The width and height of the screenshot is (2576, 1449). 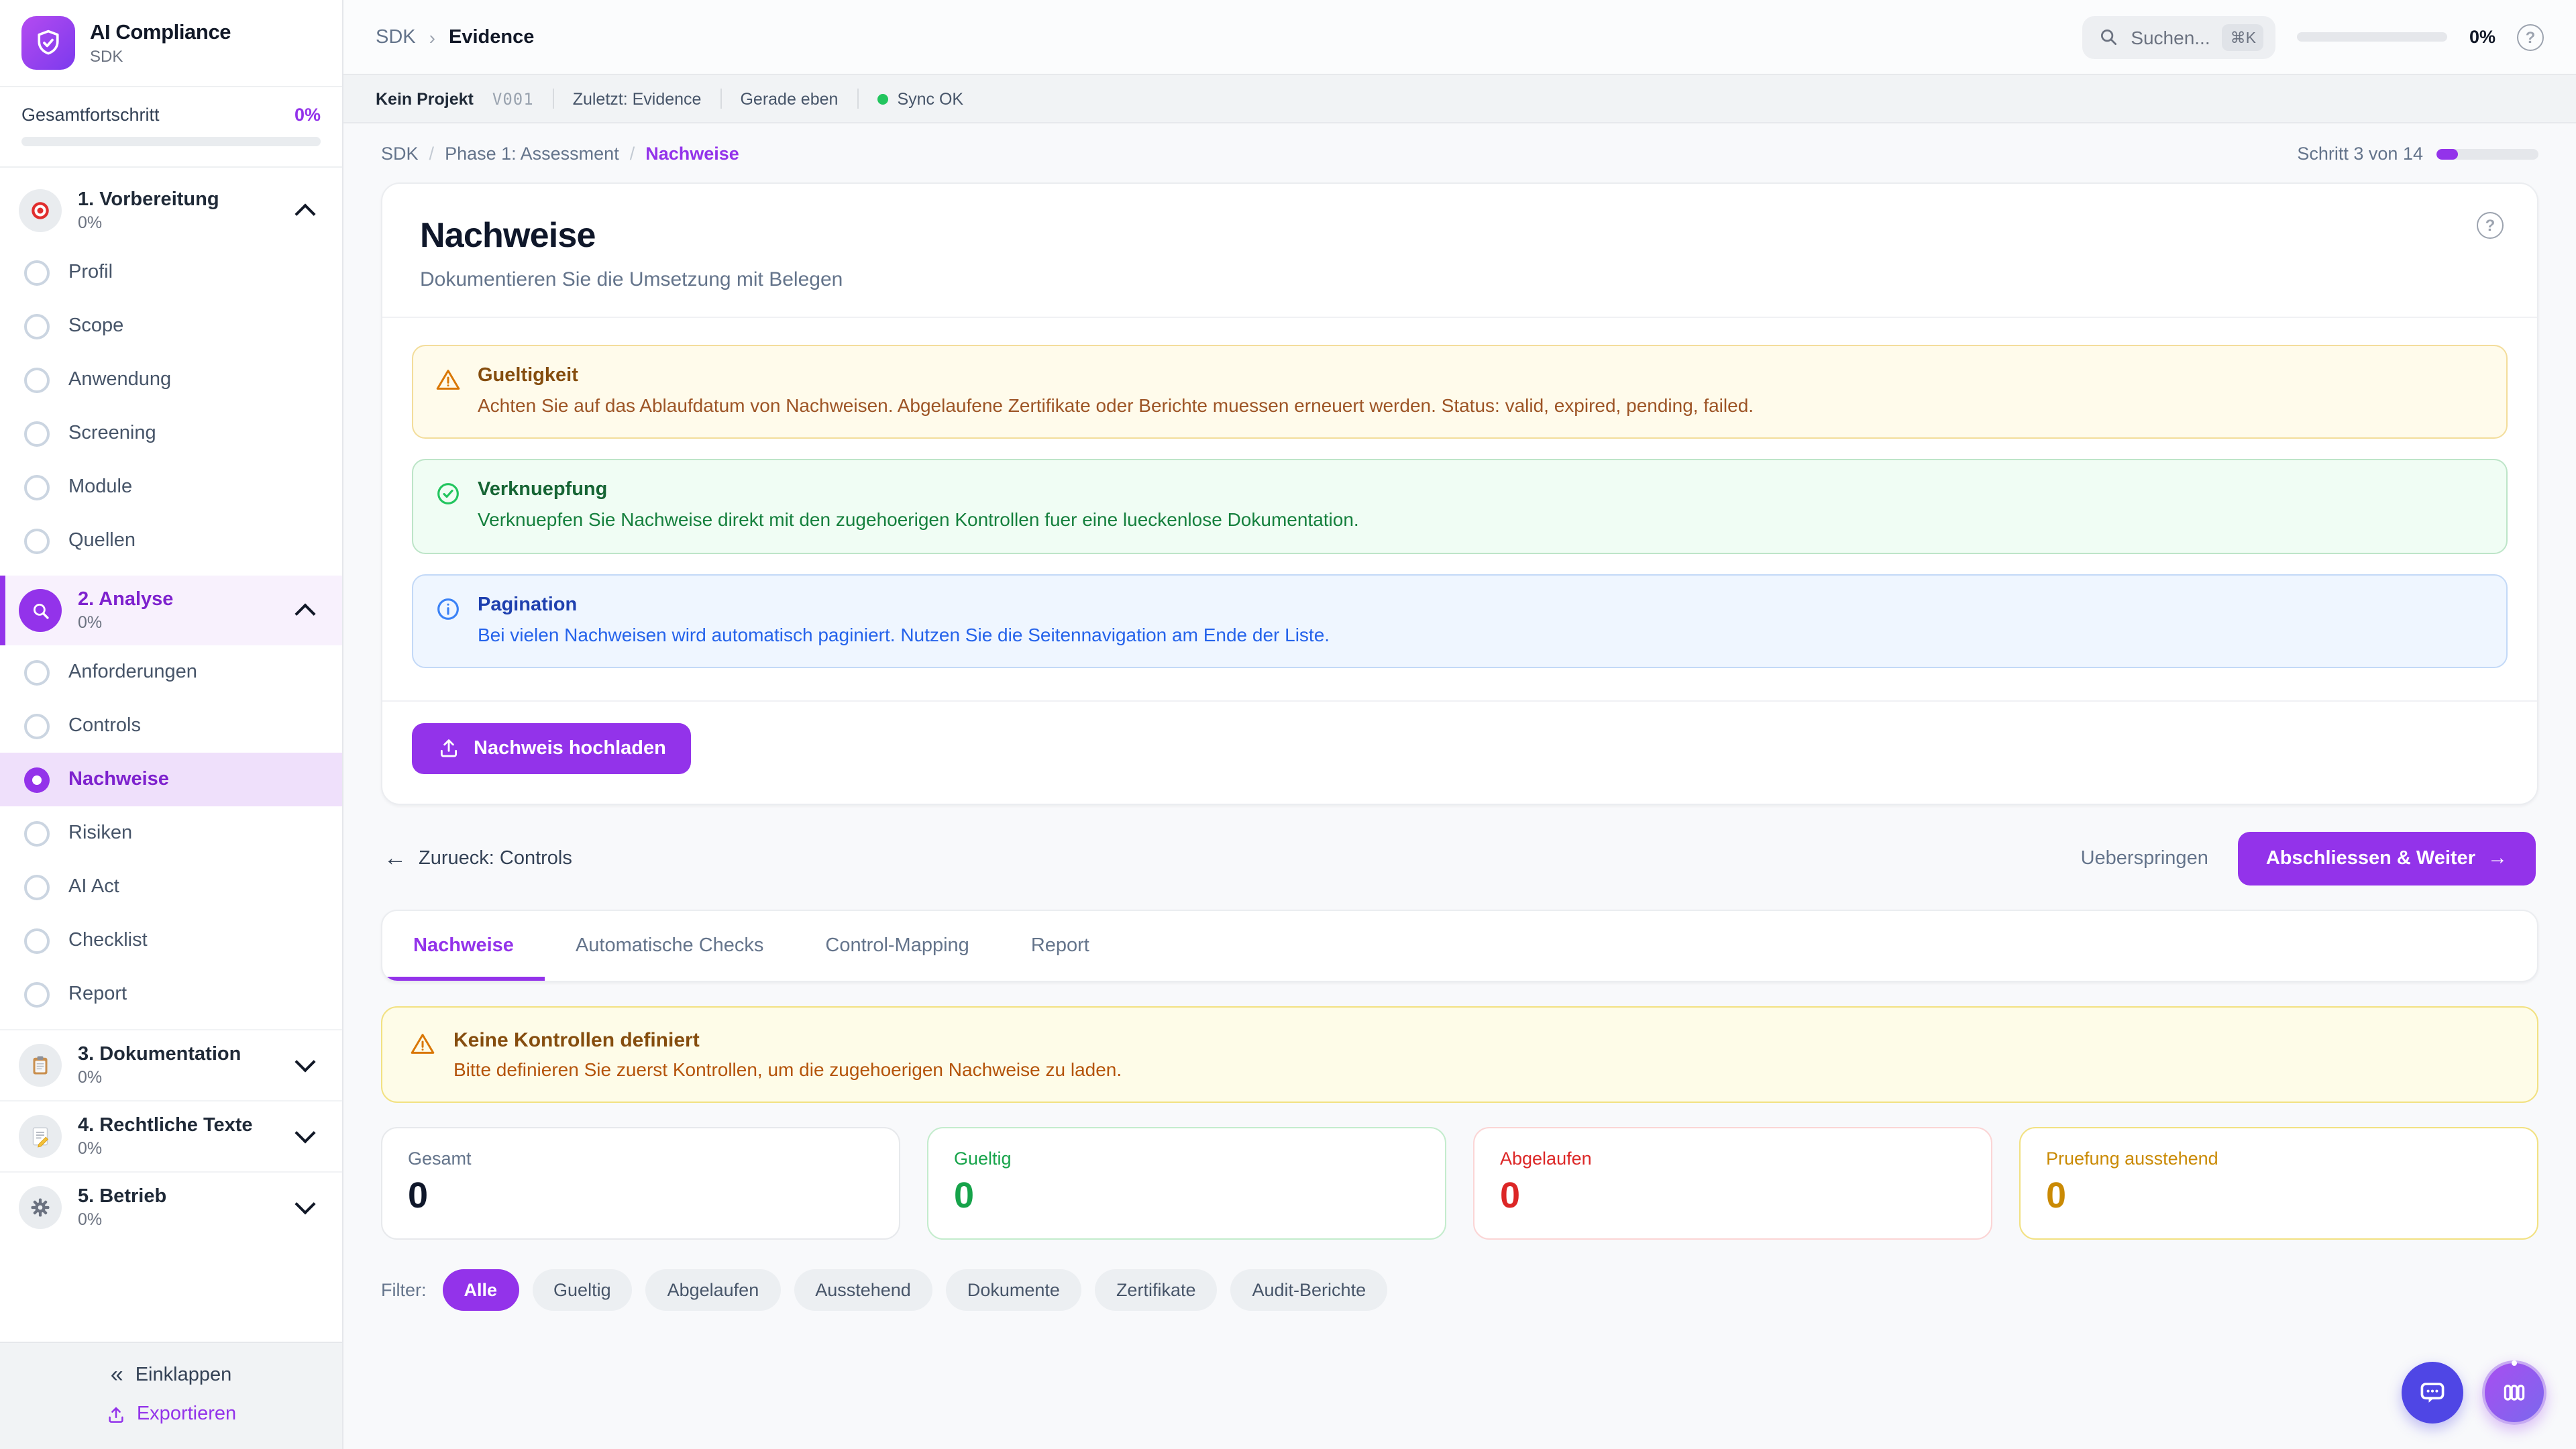 What do you see at coordinates (171, 211) in the screenshot?
I see `sidebar-section-vorbereitung: 1. Vorbereitung 0%` at bounding box center [171, 211].